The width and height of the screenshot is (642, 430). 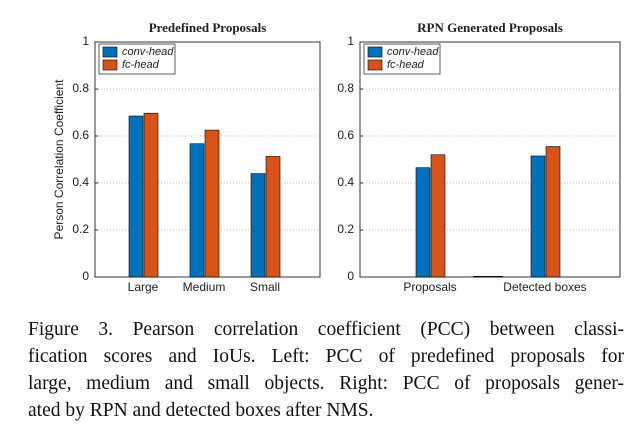 I want to click on x-tick-label: Proposals, so click(x=429, y=287).